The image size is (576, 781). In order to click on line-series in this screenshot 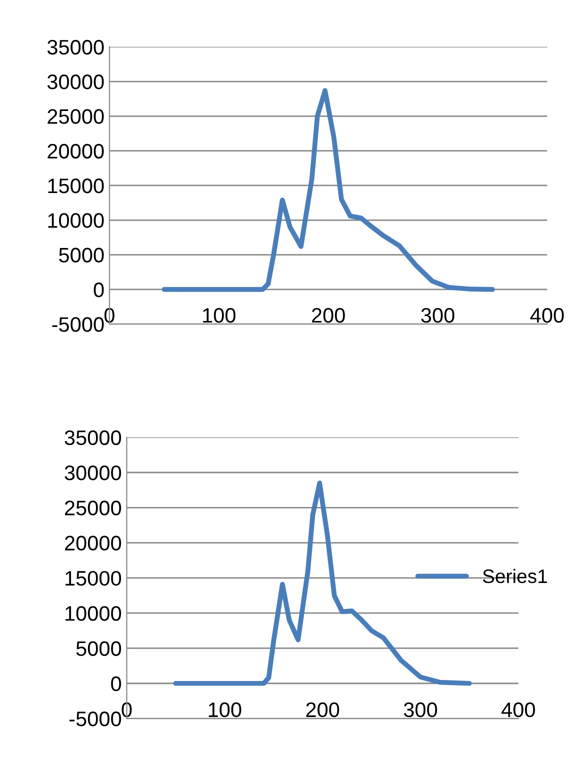, I will do `click(322, 583)`.